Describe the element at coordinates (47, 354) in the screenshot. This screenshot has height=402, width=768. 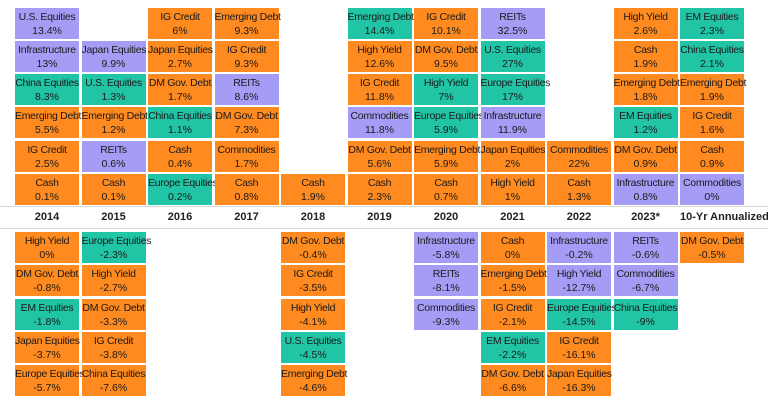
I see `asset-return: -3.7%` at that location.